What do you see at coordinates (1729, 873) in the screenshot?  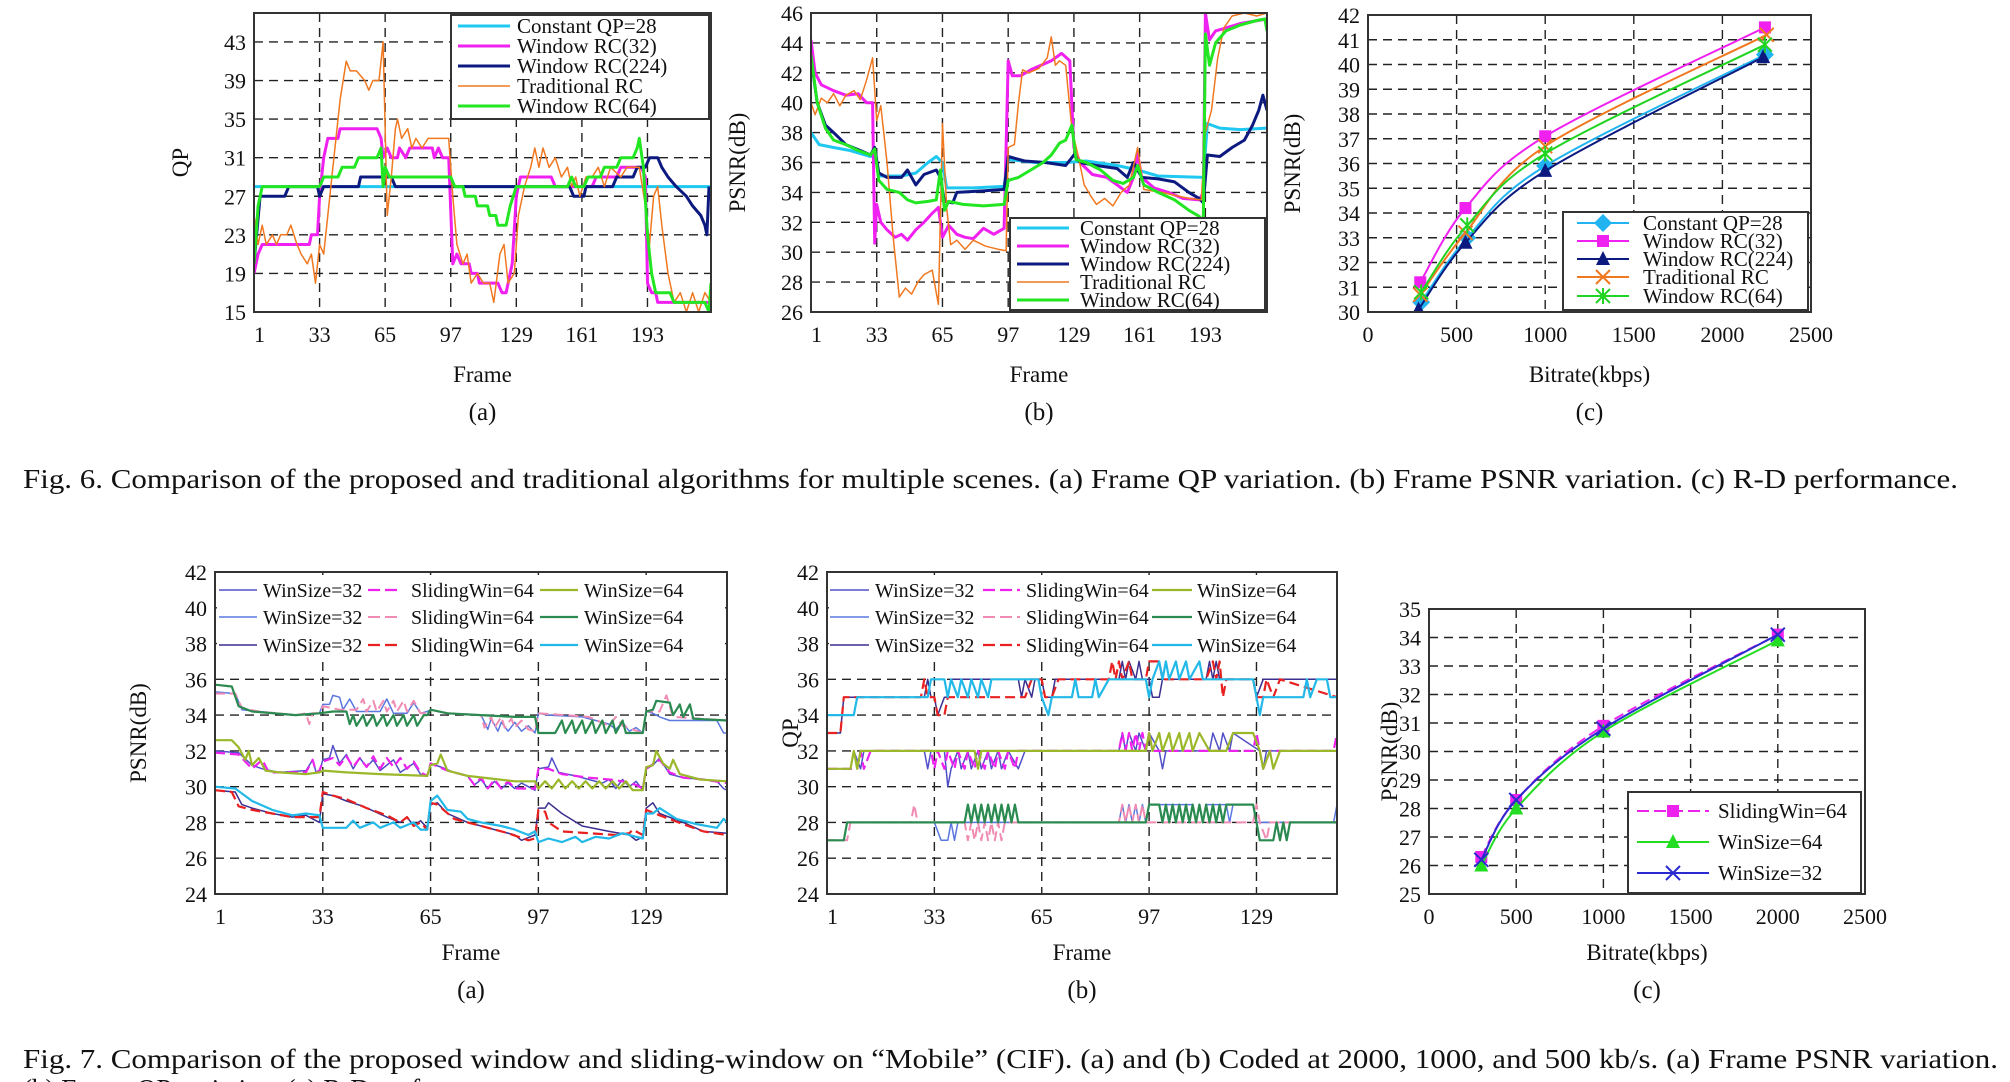 I see `legend-item: WinSize=32` at bounding box center [1729, 873].